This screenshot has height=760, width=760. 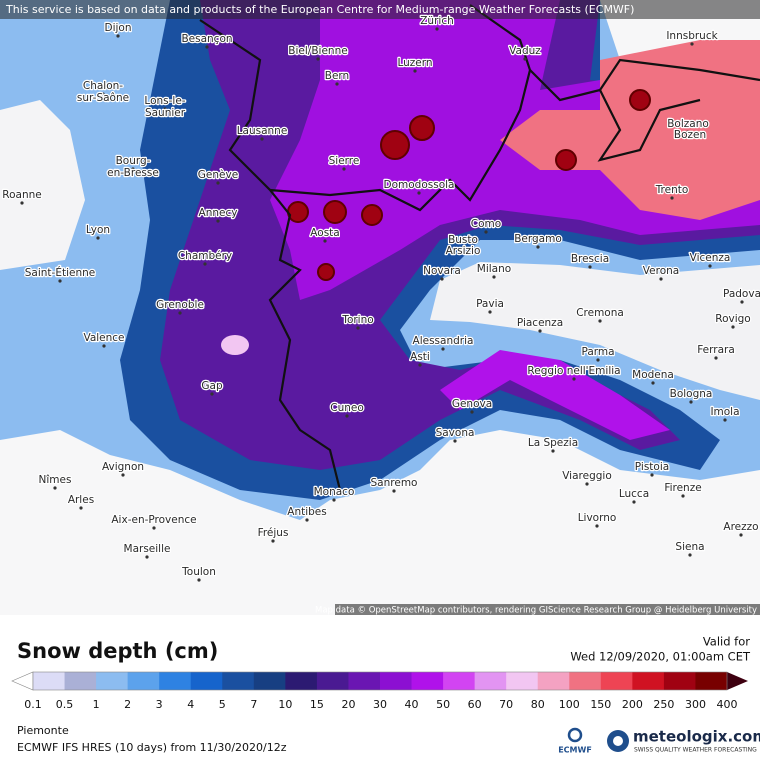 What do you see at coordinates (682, 488) in the screenshot?
I see `place-label: Firenze` at bounding box center [682, 488].